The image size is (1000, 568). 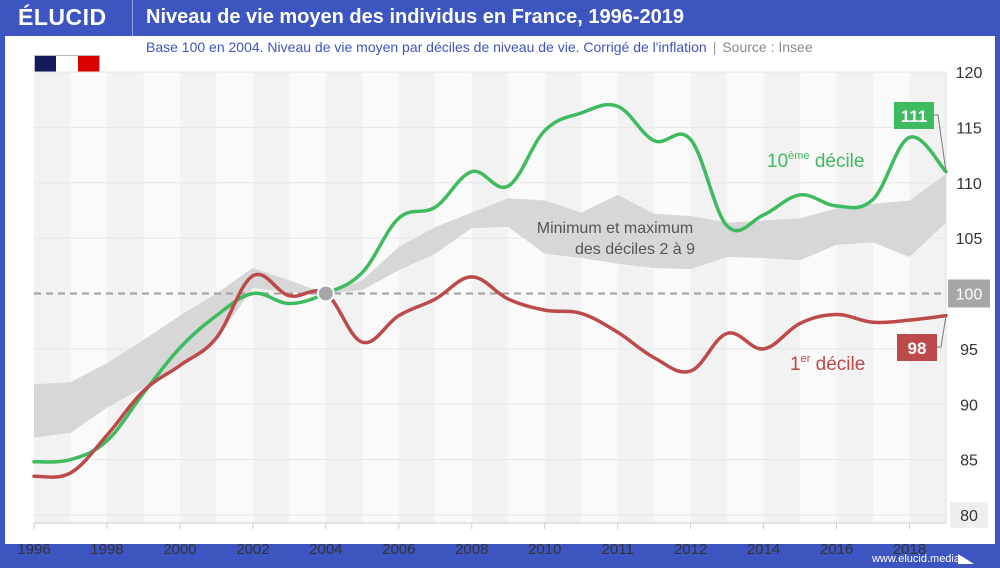 I want to click on elucid-logo: ÉLUCID, so click(x=62, y=17).